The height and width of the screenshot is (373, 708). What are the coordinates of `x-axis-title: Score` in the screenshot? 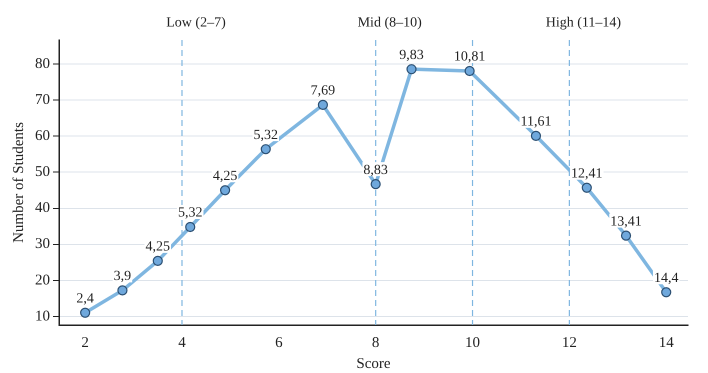 It's located at (373, 364).